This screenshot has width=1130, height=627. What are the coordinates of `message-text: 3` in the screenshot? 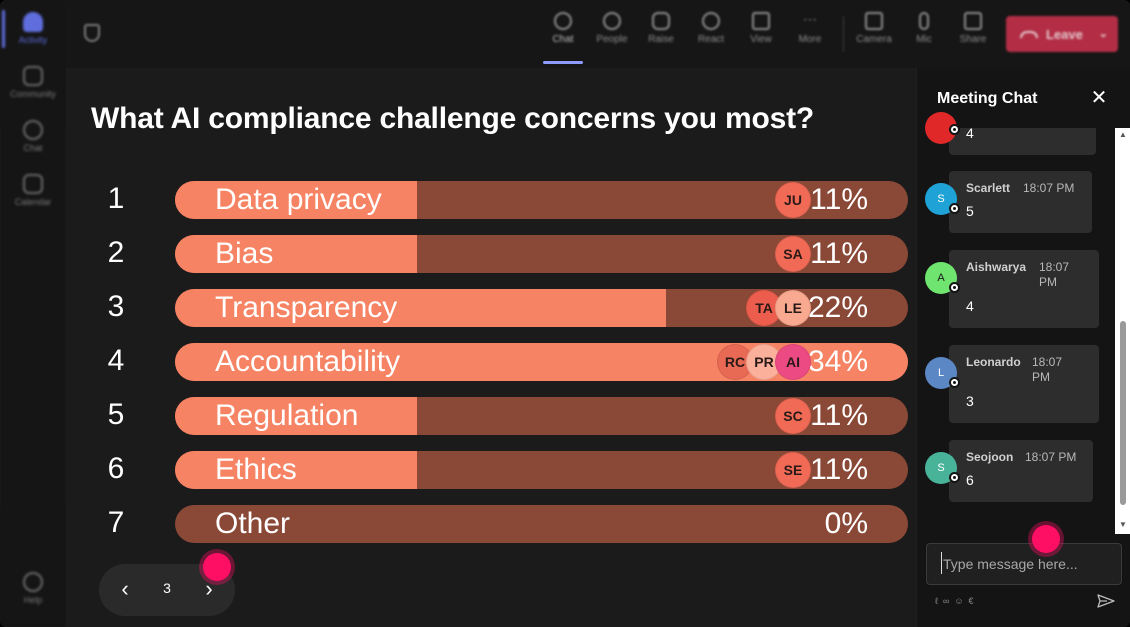 It's located at (970, 401).